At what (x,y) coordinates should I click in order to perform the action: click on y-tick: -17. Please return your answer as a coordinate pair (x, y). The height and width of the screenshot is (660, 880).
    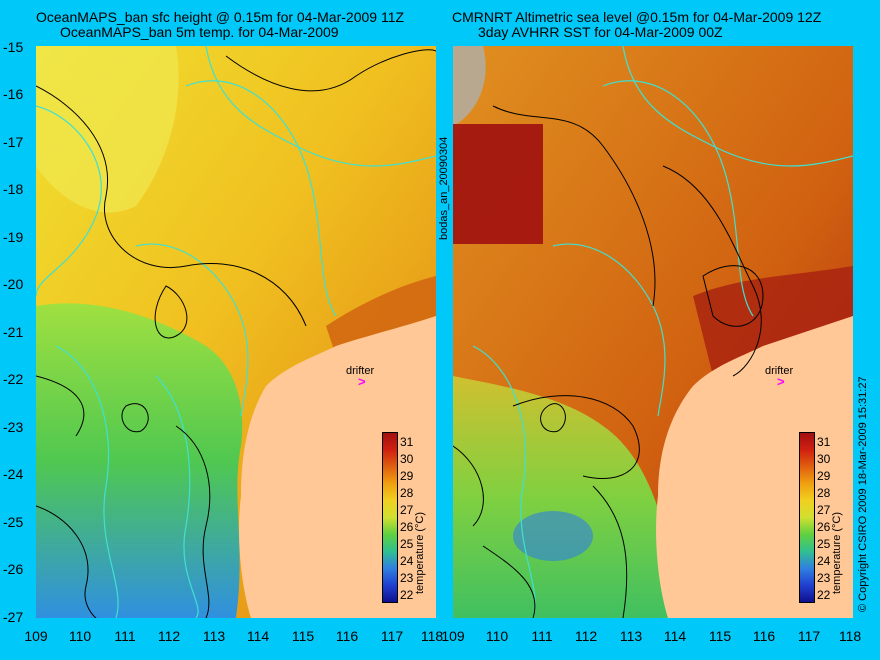
    Looking at the image, I should click on (13, 142).